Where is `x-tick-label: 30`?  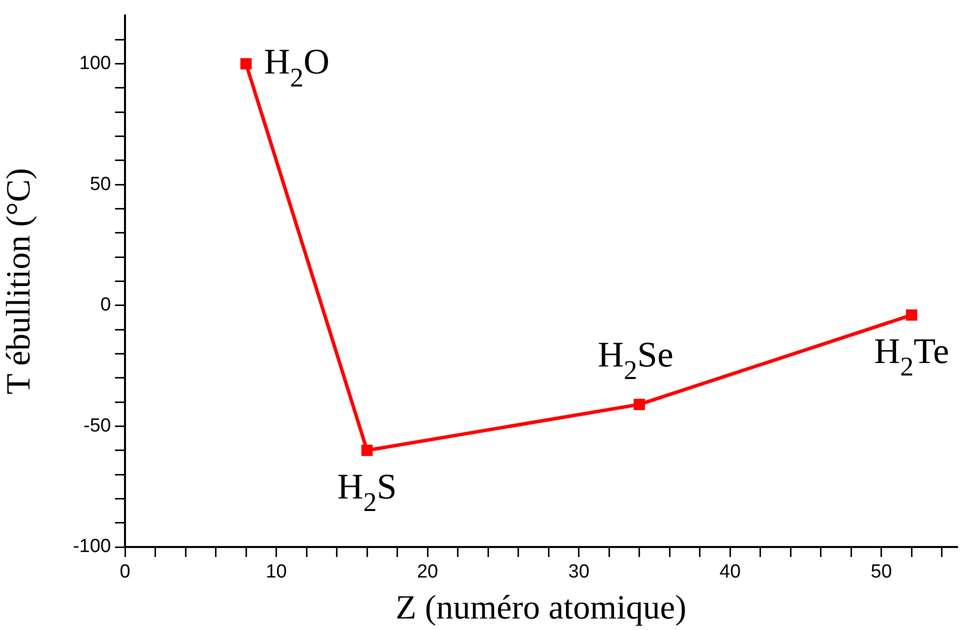 x-tick-label: 30 is located at coordinates (579, 572).